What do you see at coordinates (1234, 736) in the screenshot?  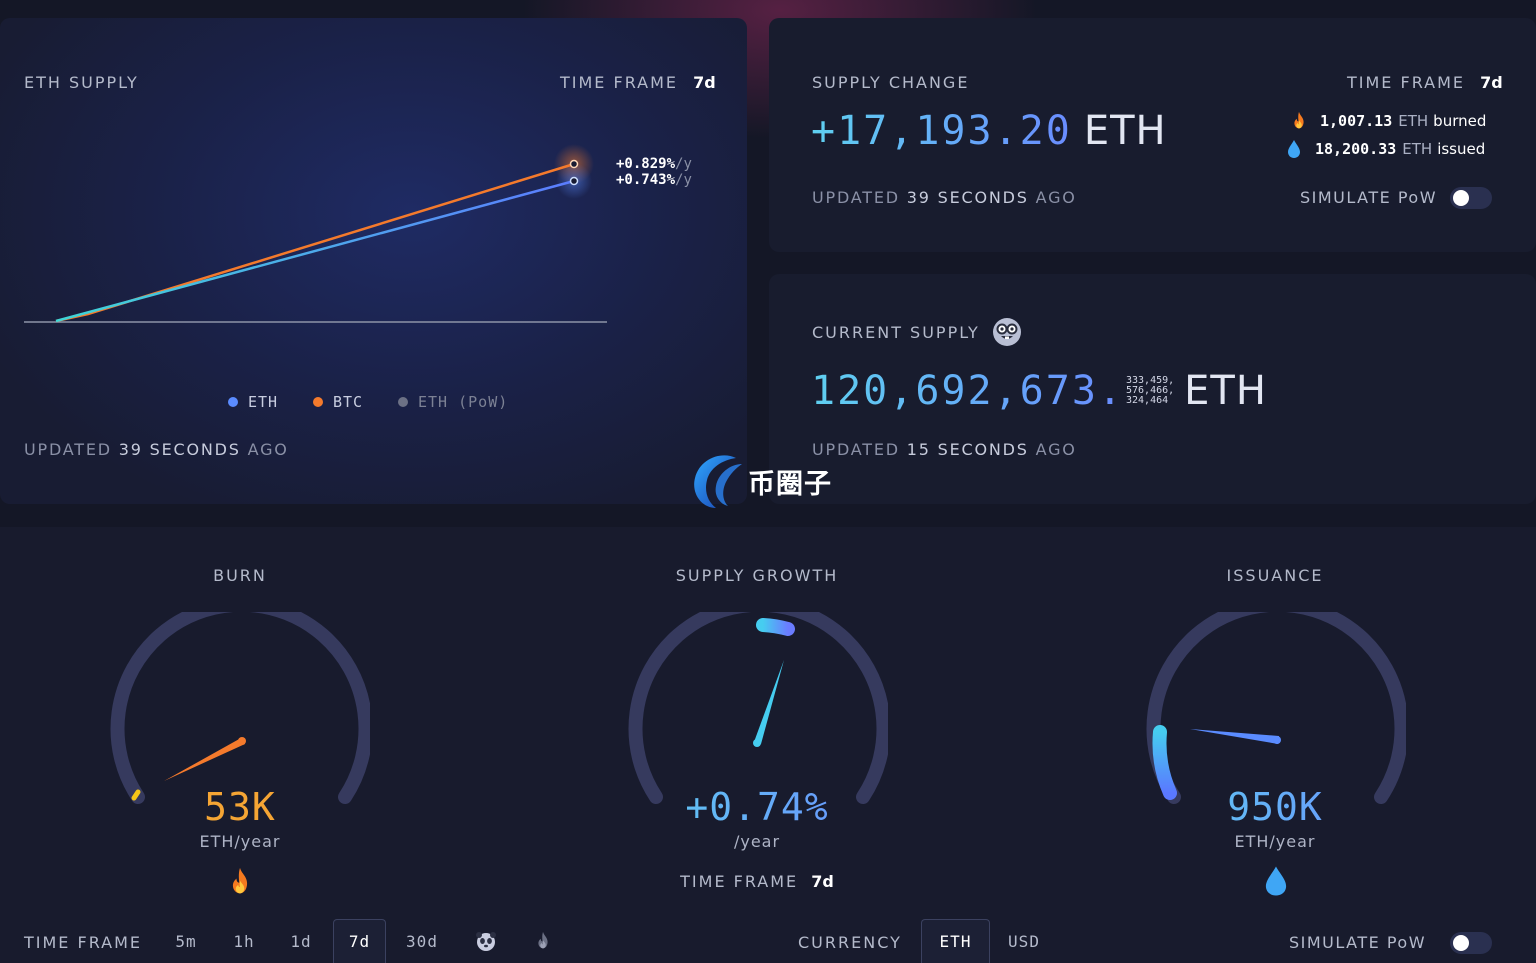 I see `issuance-gauge-needle` at bounding box center [1234, 736].